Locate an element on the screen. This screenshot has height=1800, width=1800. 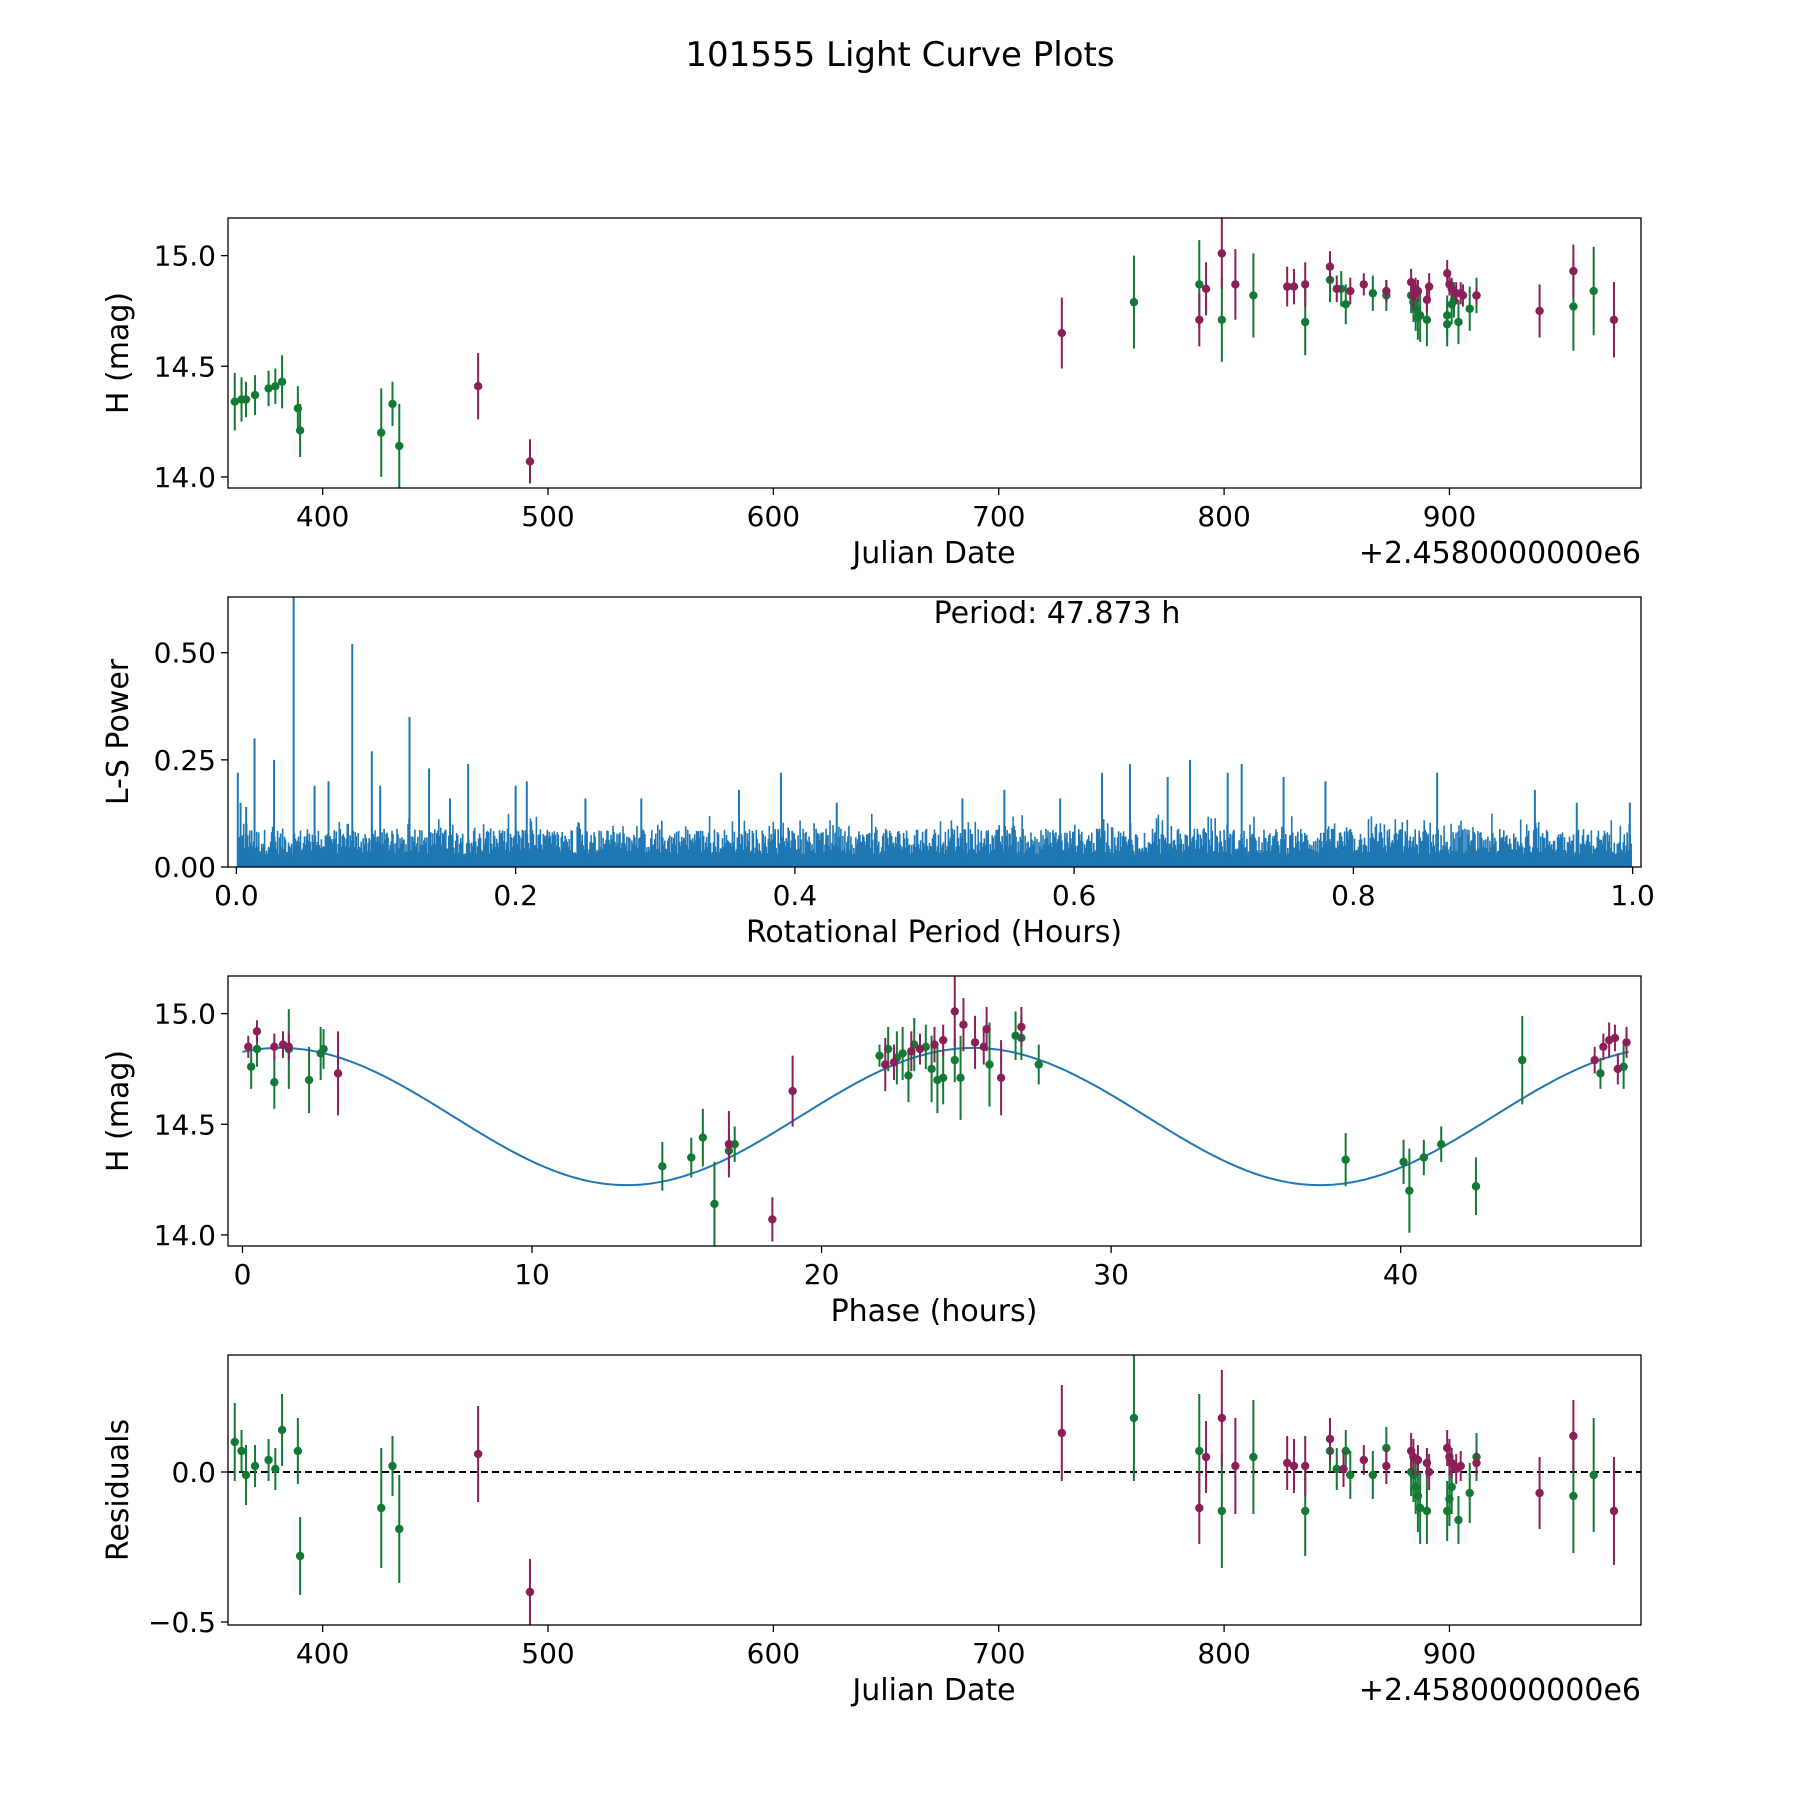
residuals-marks is located at coordinates (940, 1490).